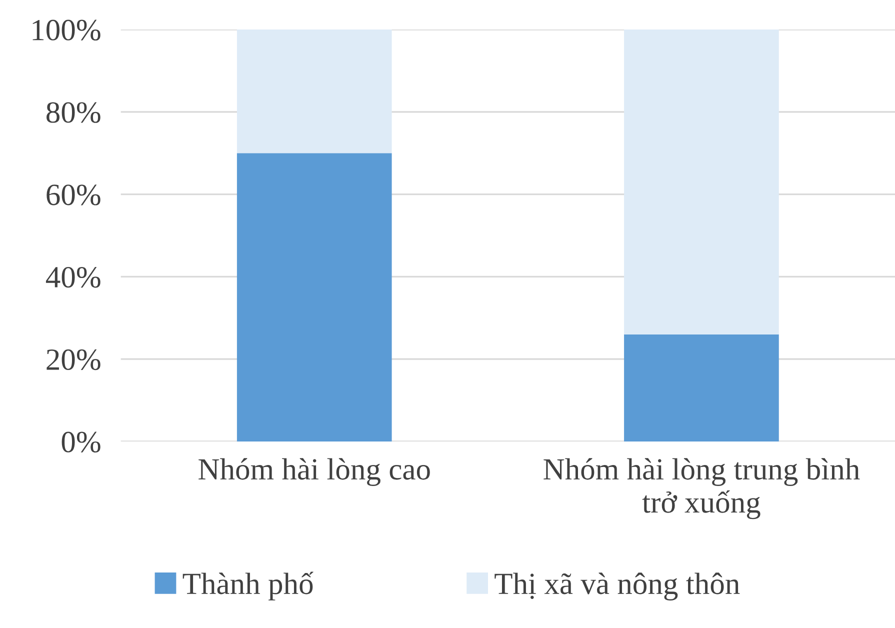  Describe the element at coordinates (617, 586) in the screenshot. I see `legend-label: Thị xã và nông thôn` at that location.